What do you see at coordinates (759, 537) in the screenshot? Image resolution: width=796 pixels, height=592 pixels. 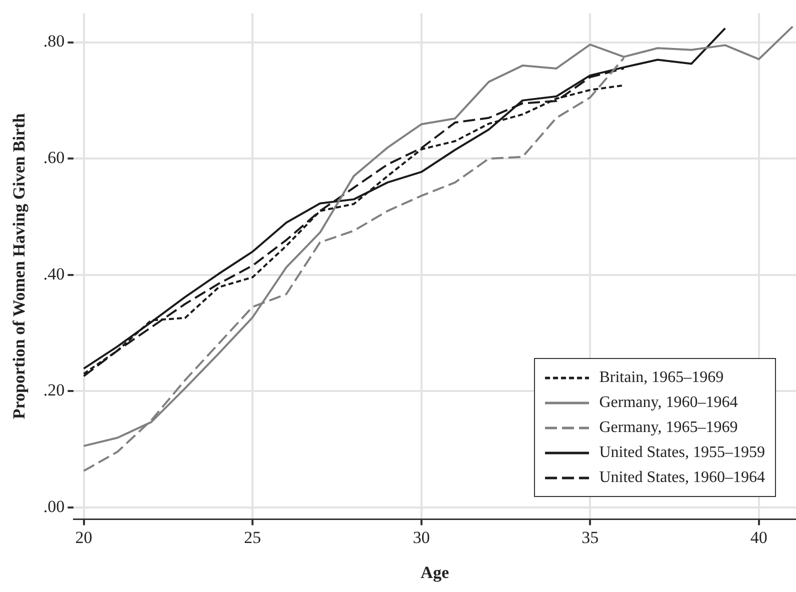 I see `x-tick-label: 40` at bounding box center [759, 537].